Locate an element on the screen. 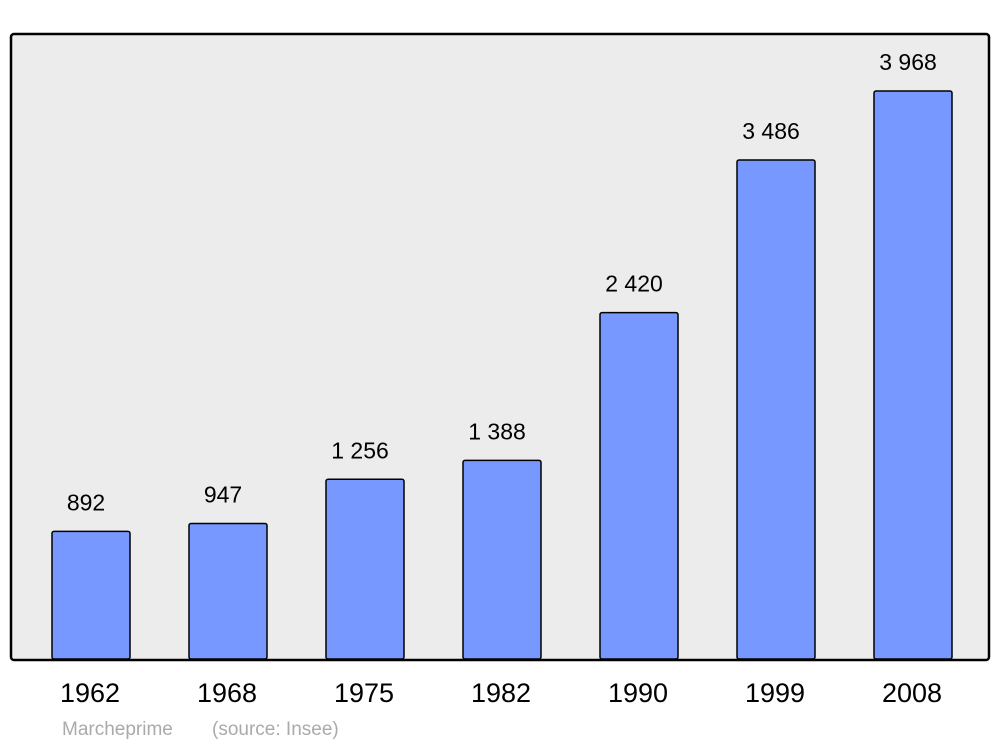 The image size is (1000, 747). x-tick-label: 1962 is located at coordinates (90, 693).